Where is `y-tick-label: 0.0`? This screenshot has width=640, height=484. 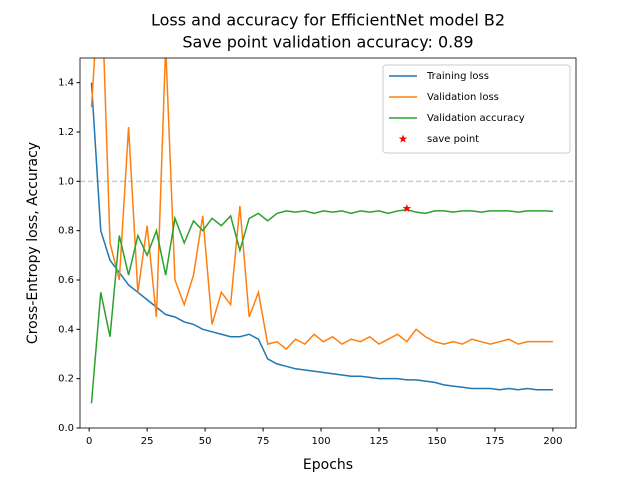
y-tick-label: 0.0 is located at coordinates (66, 428).